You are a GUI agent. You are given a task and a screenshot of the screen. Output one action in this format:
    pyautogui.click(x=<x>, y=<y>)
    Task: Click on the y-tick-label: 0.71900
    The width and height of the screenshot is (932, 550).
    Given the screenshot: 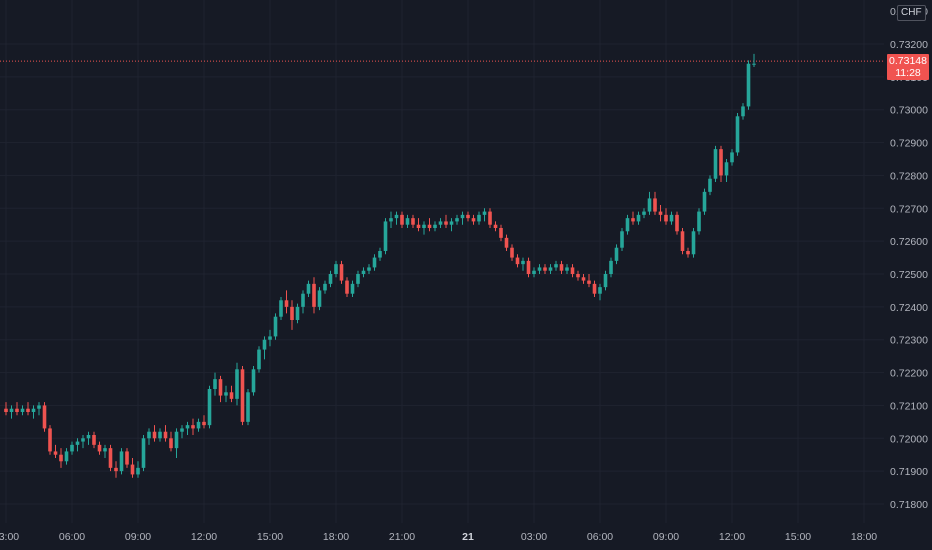 What is the action you would take?
    pyautogui.click(x=909, y=472)
    